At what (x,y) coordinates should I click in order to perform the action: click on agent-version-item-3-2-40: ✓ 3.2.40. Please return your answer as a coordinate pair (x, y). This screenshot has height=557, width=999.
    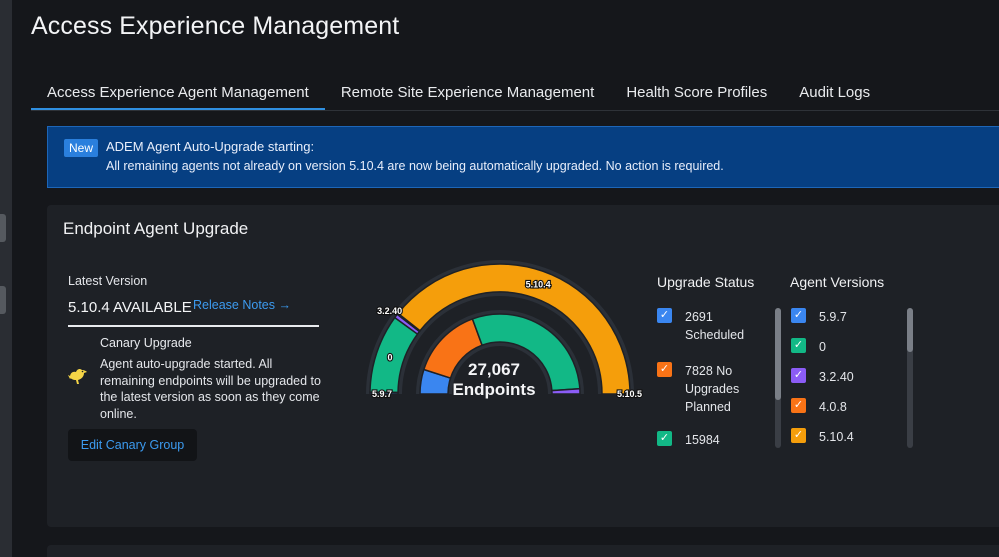
    Looking at the image, I should click on (846, 383).